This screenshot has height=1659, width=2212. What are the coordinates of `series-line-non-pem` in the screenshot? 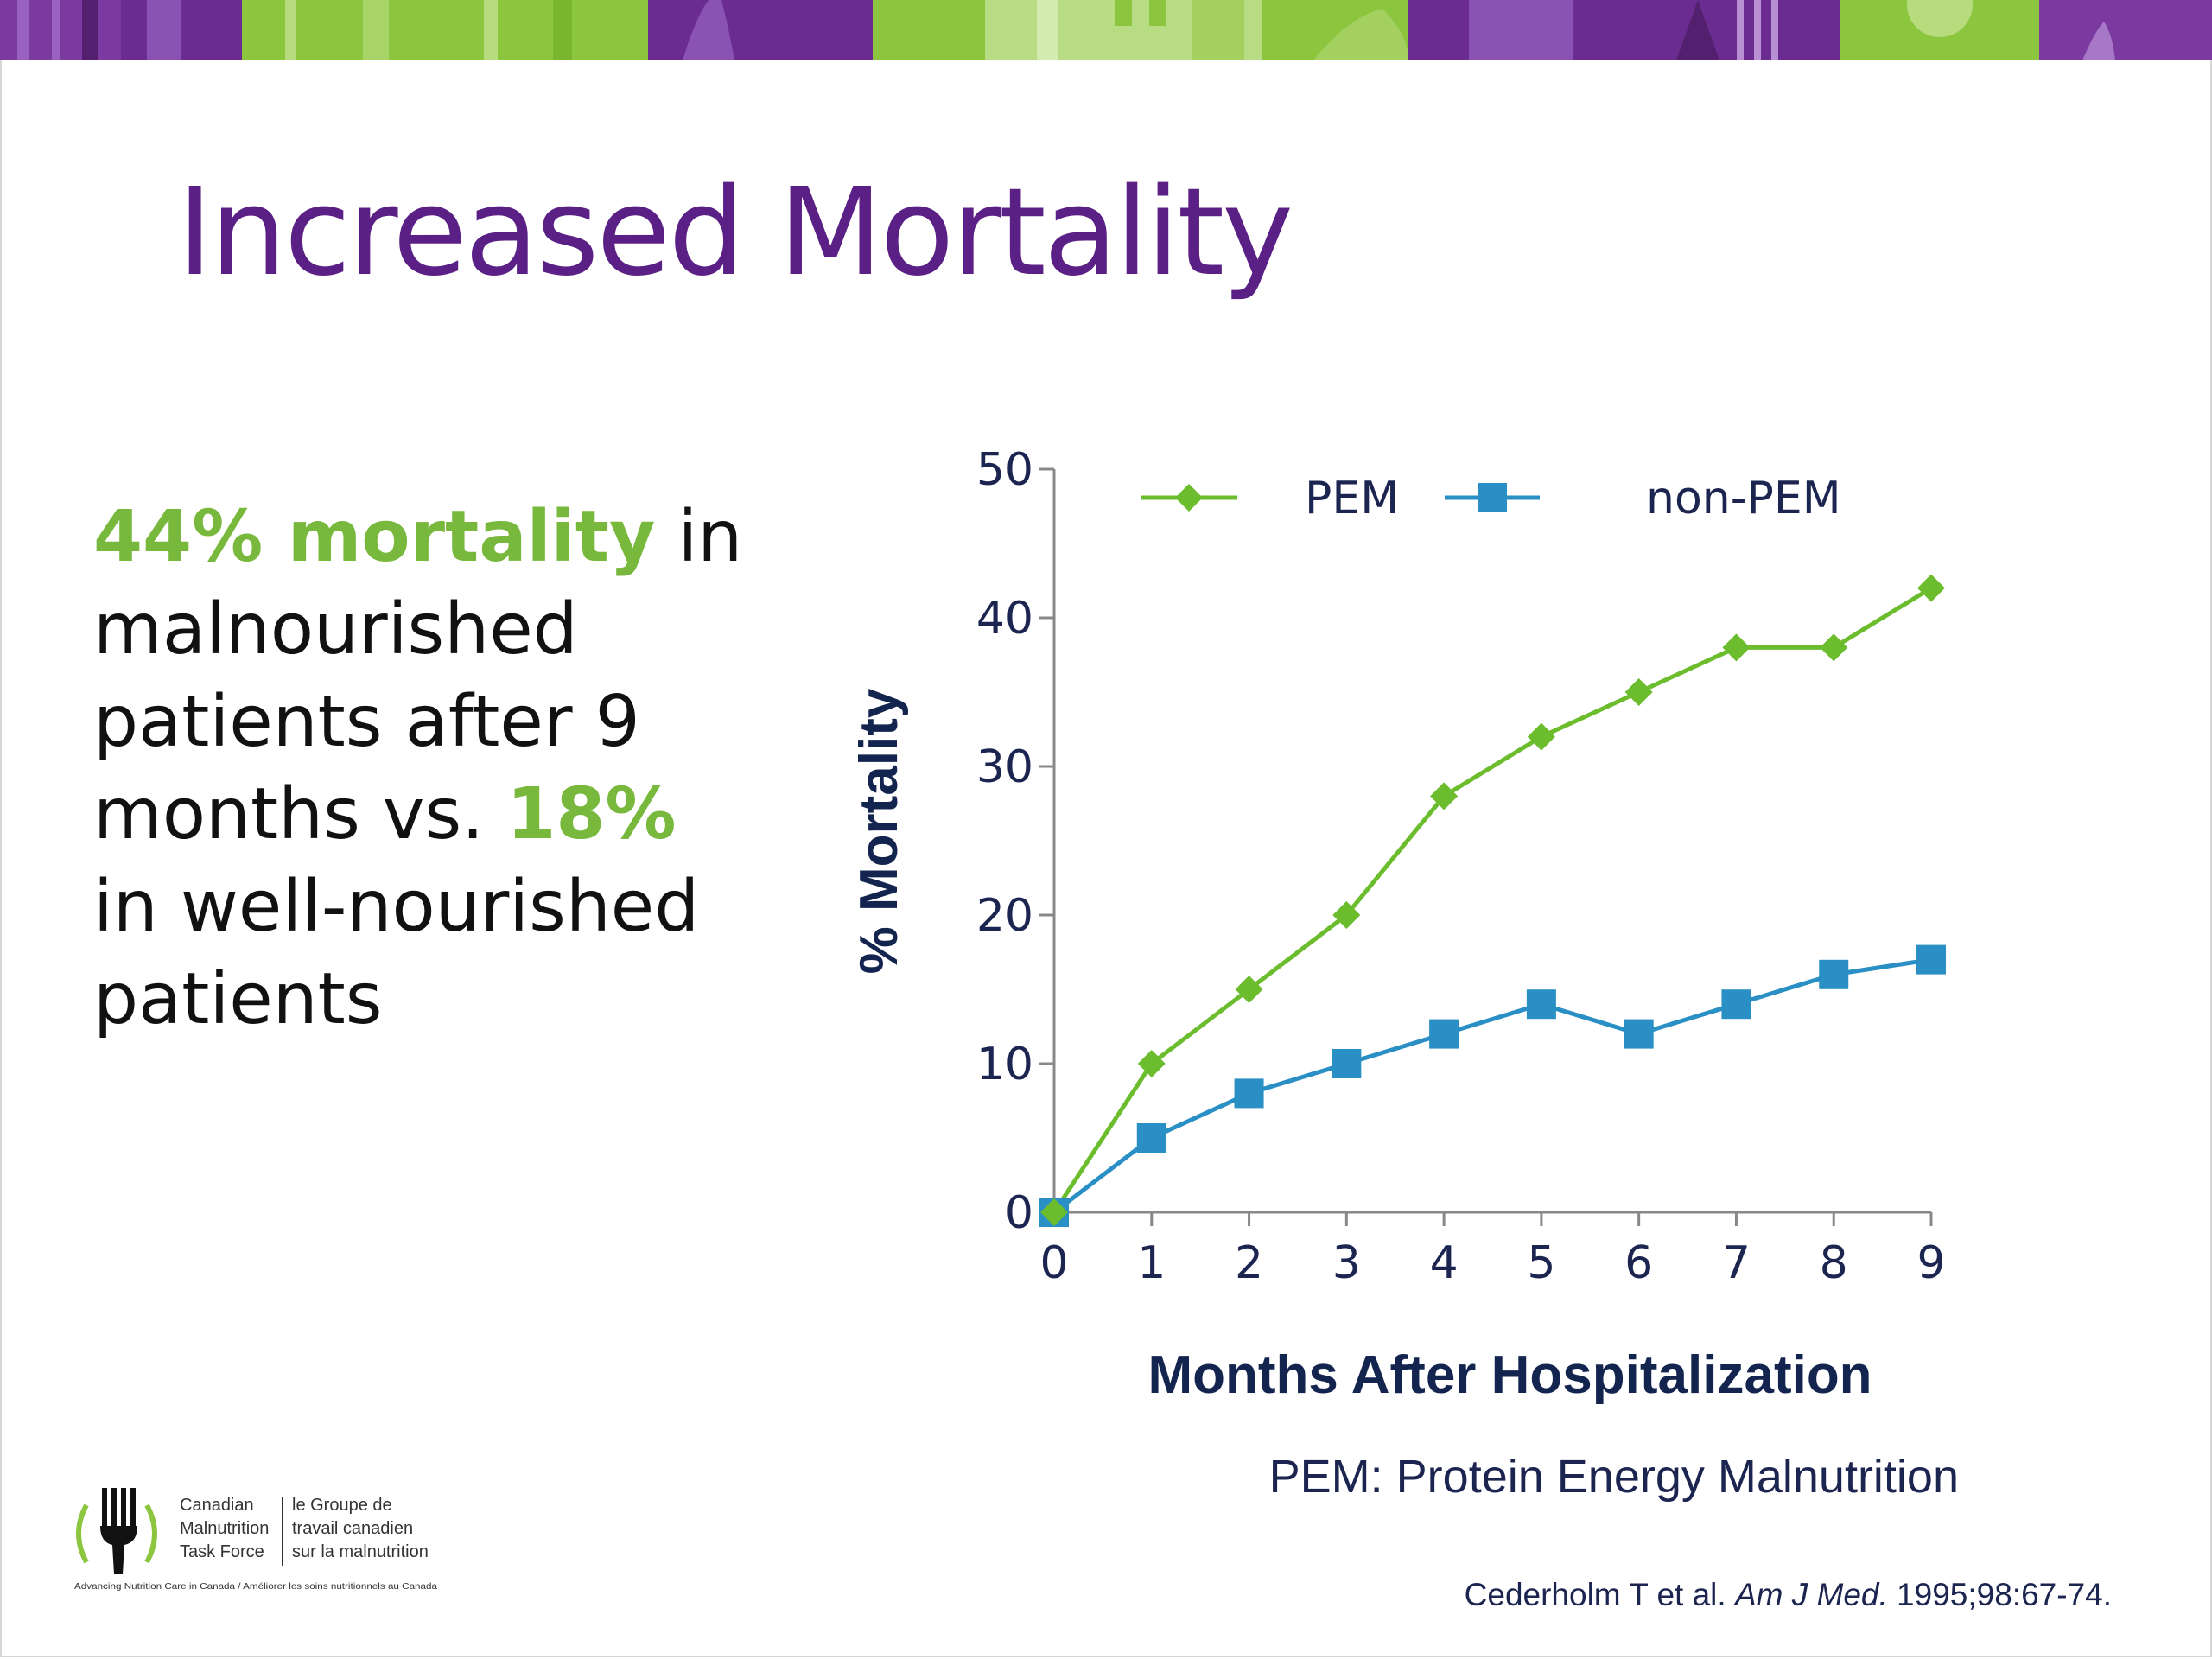 It's located at (1492, 1085).